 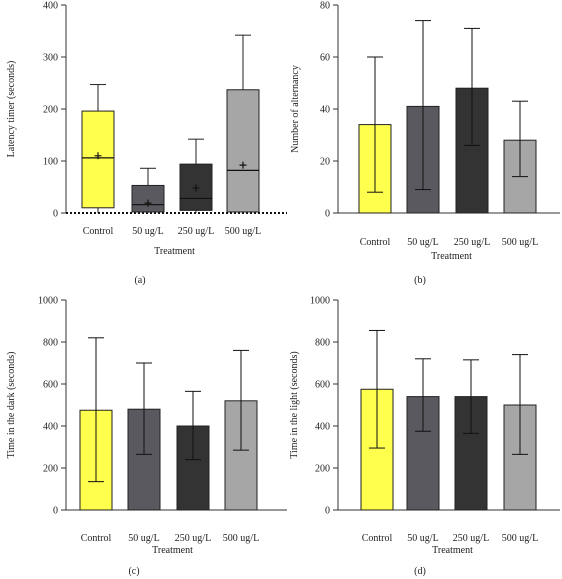 I want to click on y-axis-label: Latency timer (seconds), so click(x=11, y=109).